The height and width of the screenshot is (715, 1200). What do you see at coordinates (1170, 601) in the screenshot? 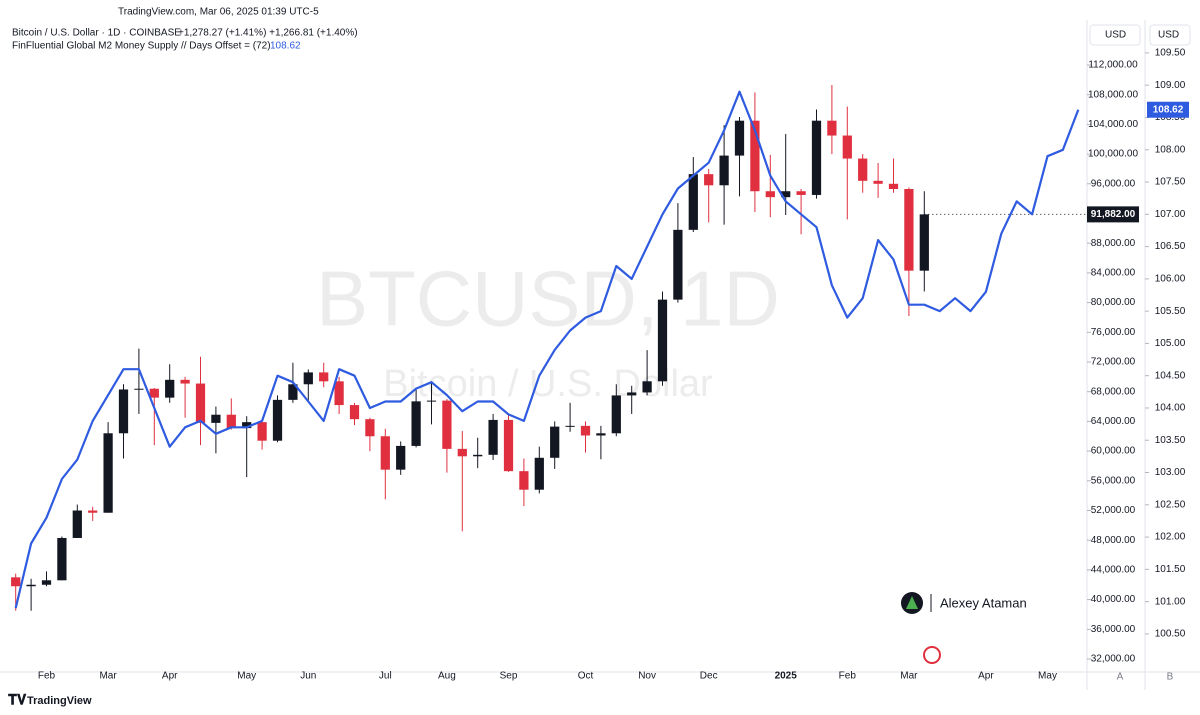
I see `y2-tick-label: 101.00` at bounding box center [1170, 601].